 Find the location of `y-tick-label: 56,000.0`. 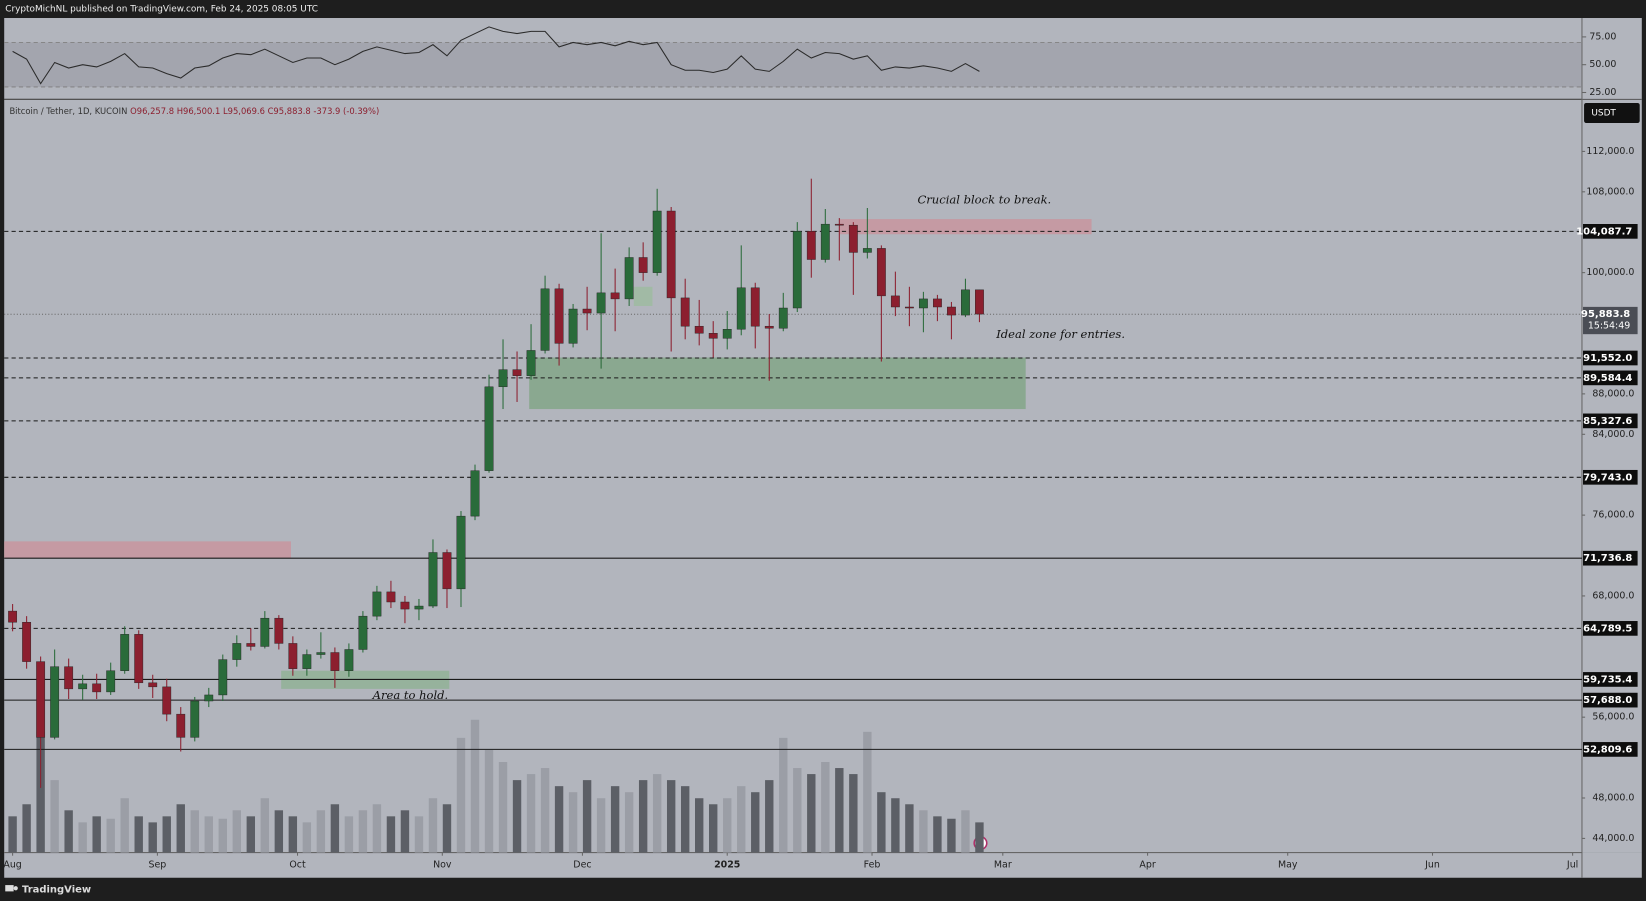

y-tick-label: 56,000.0 is located at coordinates (1613, 717).